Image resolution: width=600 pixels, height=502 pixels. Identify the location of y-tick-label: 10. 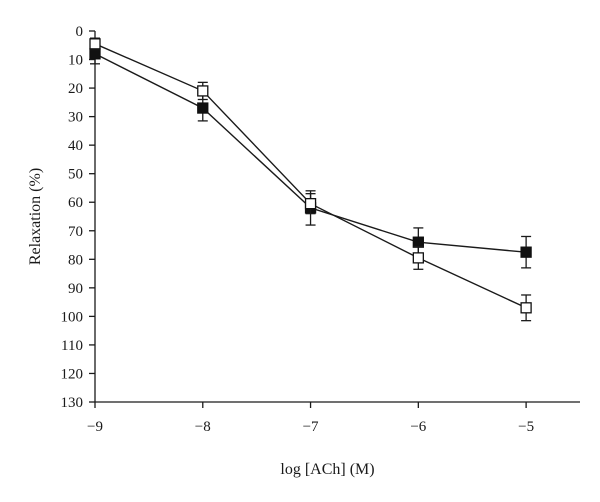
(75, 61).